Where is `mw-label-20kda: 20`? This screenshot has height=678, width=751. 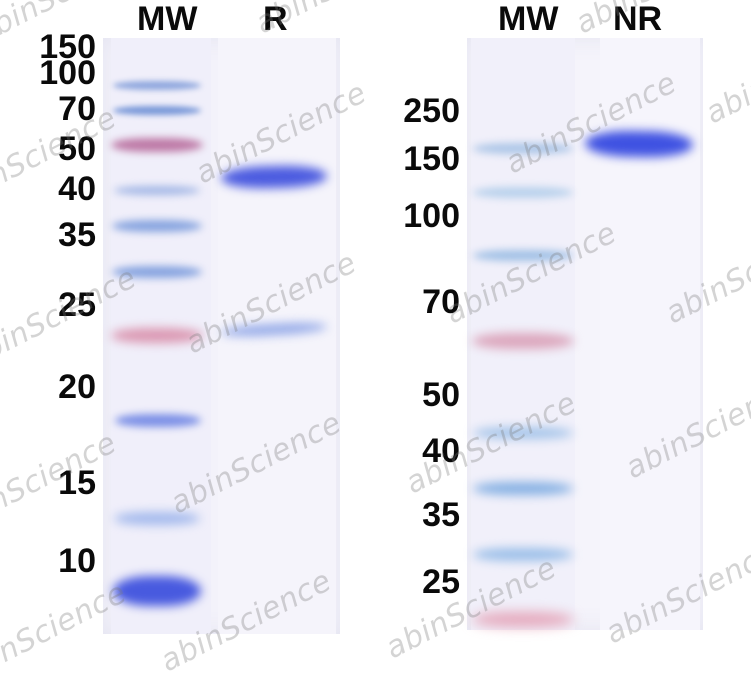 mw-label-20kda: 20 is located at coordinates (77, 387).